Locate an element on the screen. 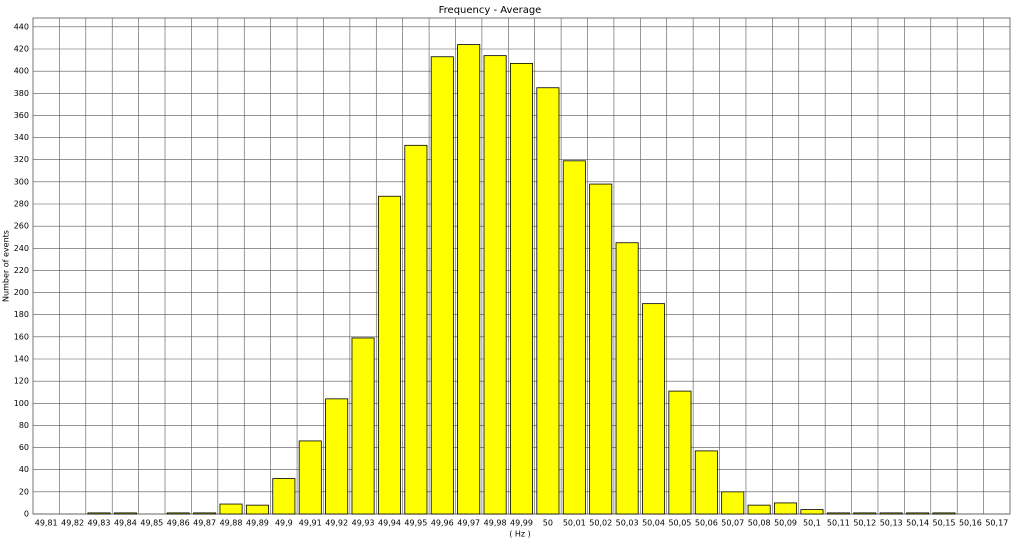  x-tick-label: 50,14 is located at coordinates (917, 523).